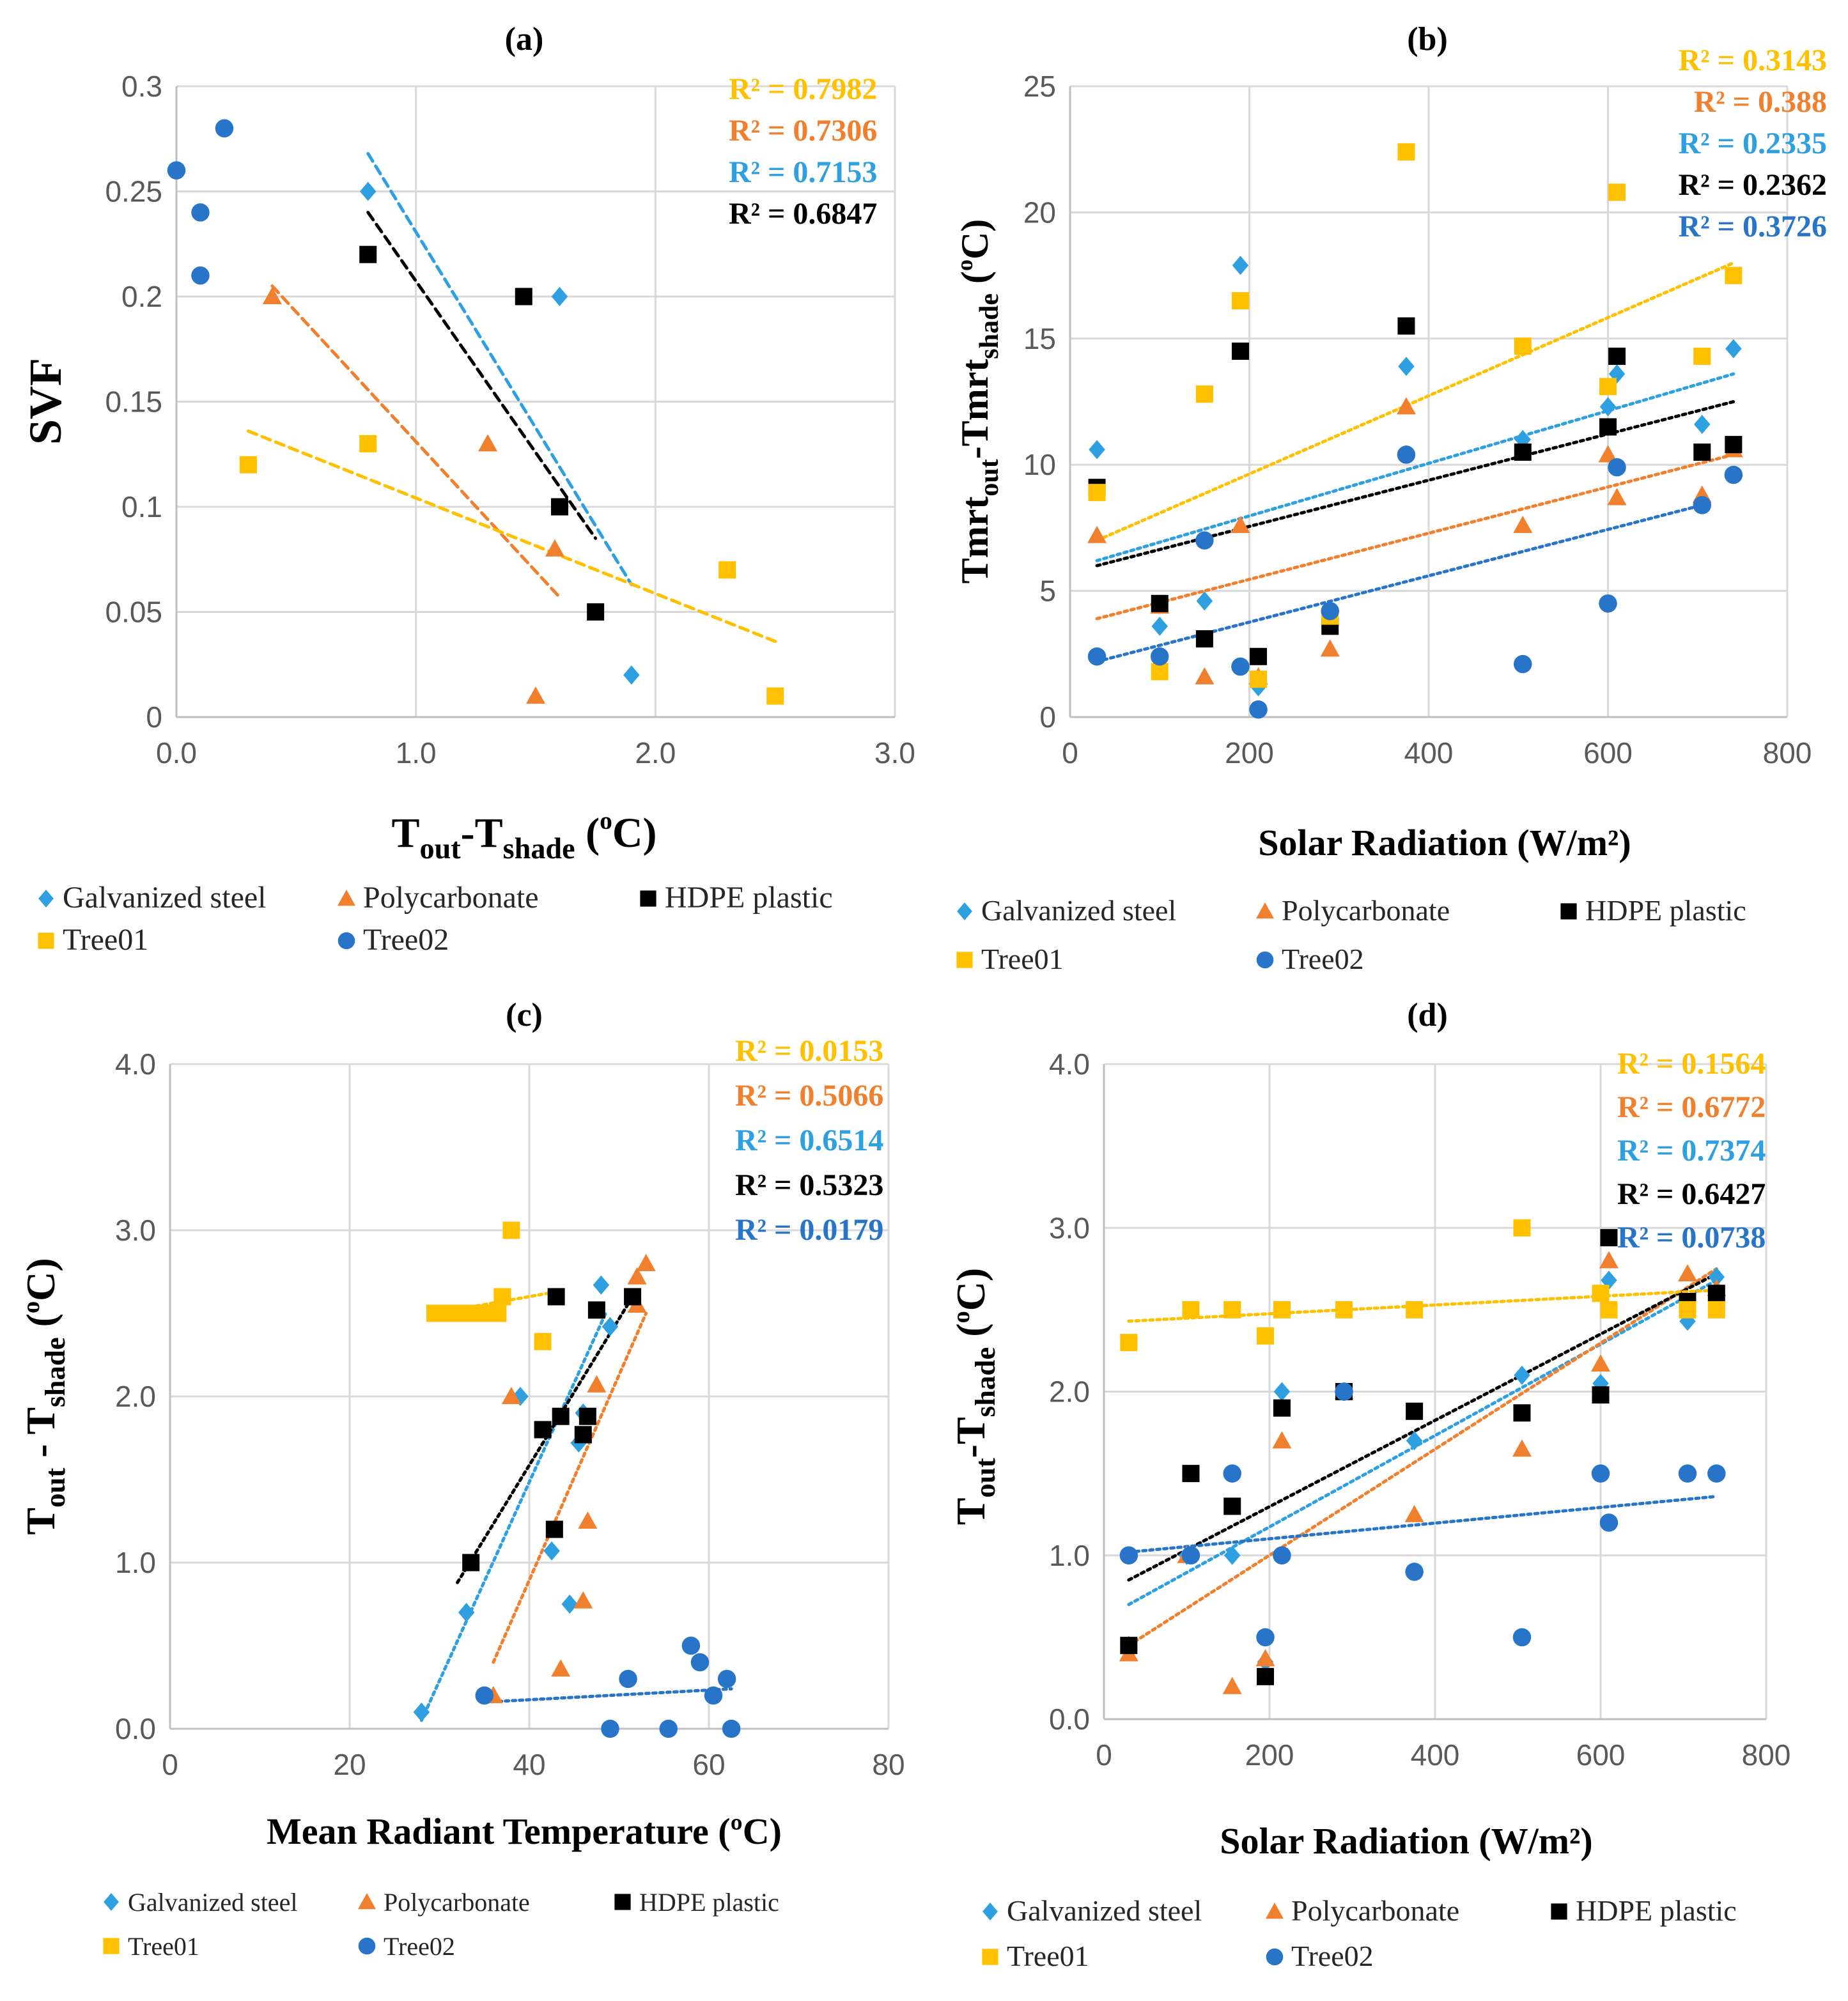 The width and height of the screenshot is (1848, 2001). I want to click on legend-item-galvanized: Galvanized steel, so click(1066, 911).